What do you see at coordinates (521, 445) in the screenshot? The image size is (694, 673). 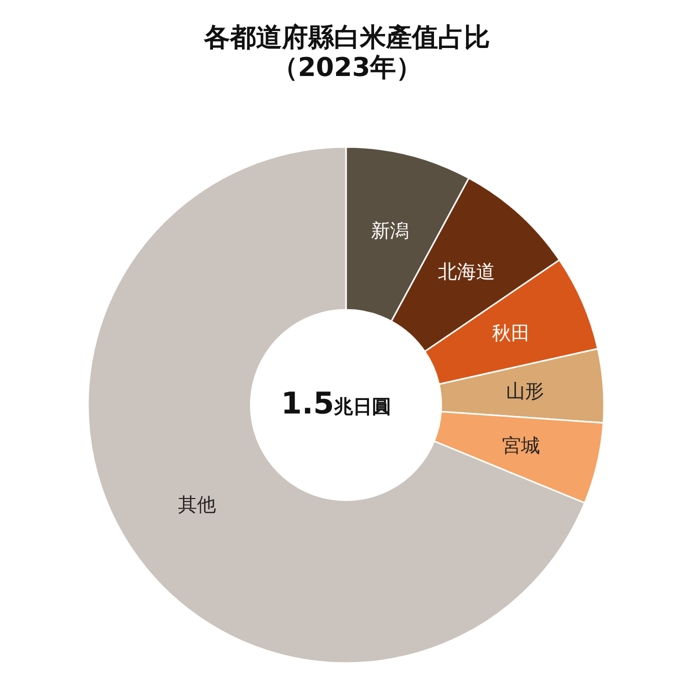 I see `slice-label: 宮城` at bounding box center [521, 445].